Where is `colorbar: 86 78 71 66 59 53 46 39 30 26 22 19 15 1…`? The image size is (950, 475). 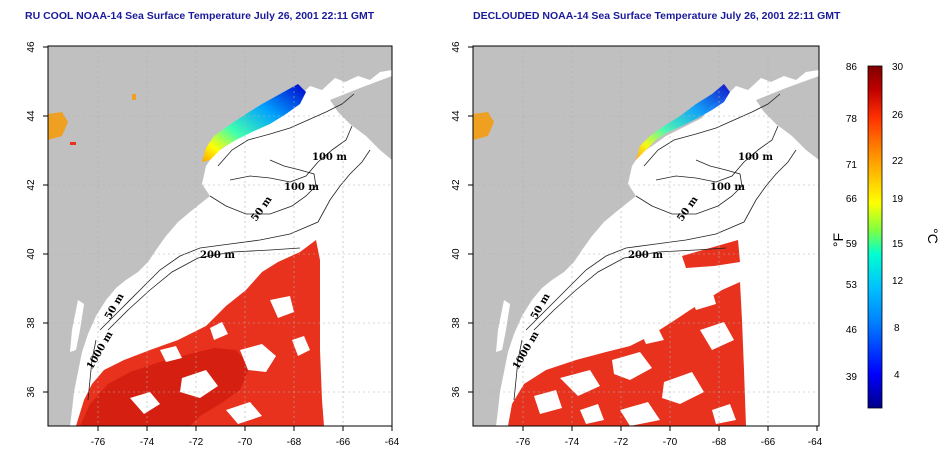
colorbar: 86 78 71 66 59 53 46 39 30 26 22 19 15 1… is located at coordinates (885, 235).